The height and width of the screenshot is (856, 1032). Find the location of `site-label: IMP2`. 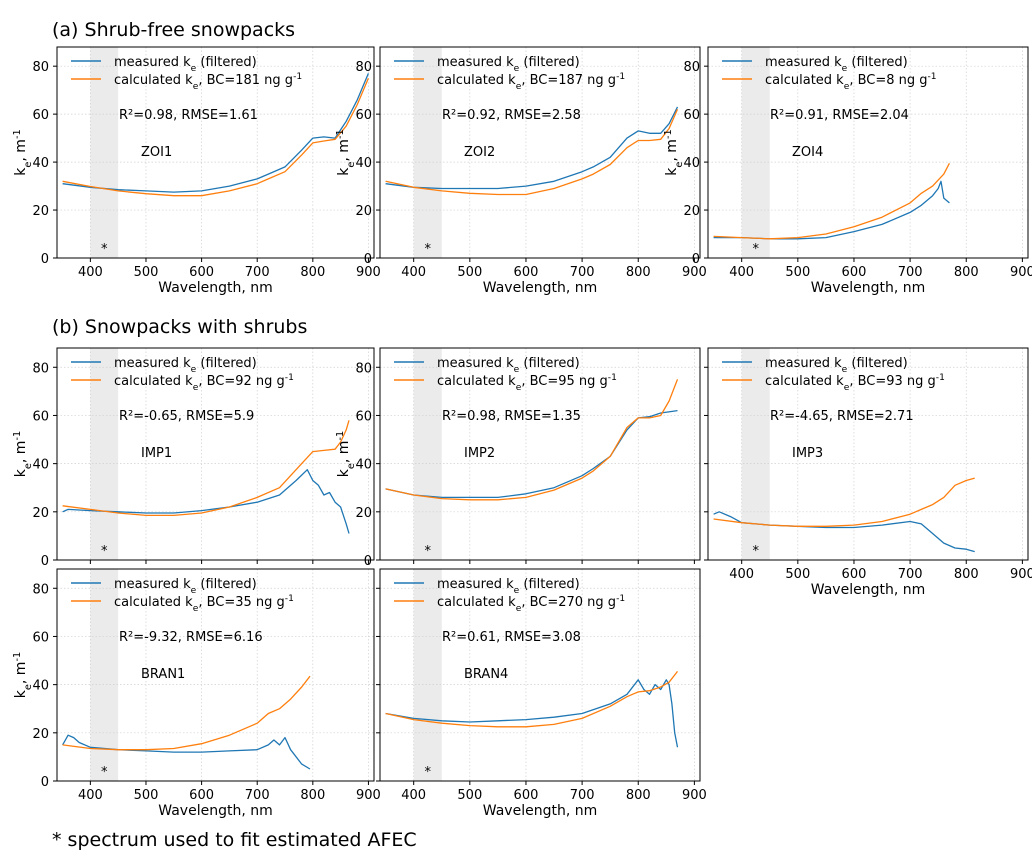

site-label: IMP2 is located at coordinates (479, 453).